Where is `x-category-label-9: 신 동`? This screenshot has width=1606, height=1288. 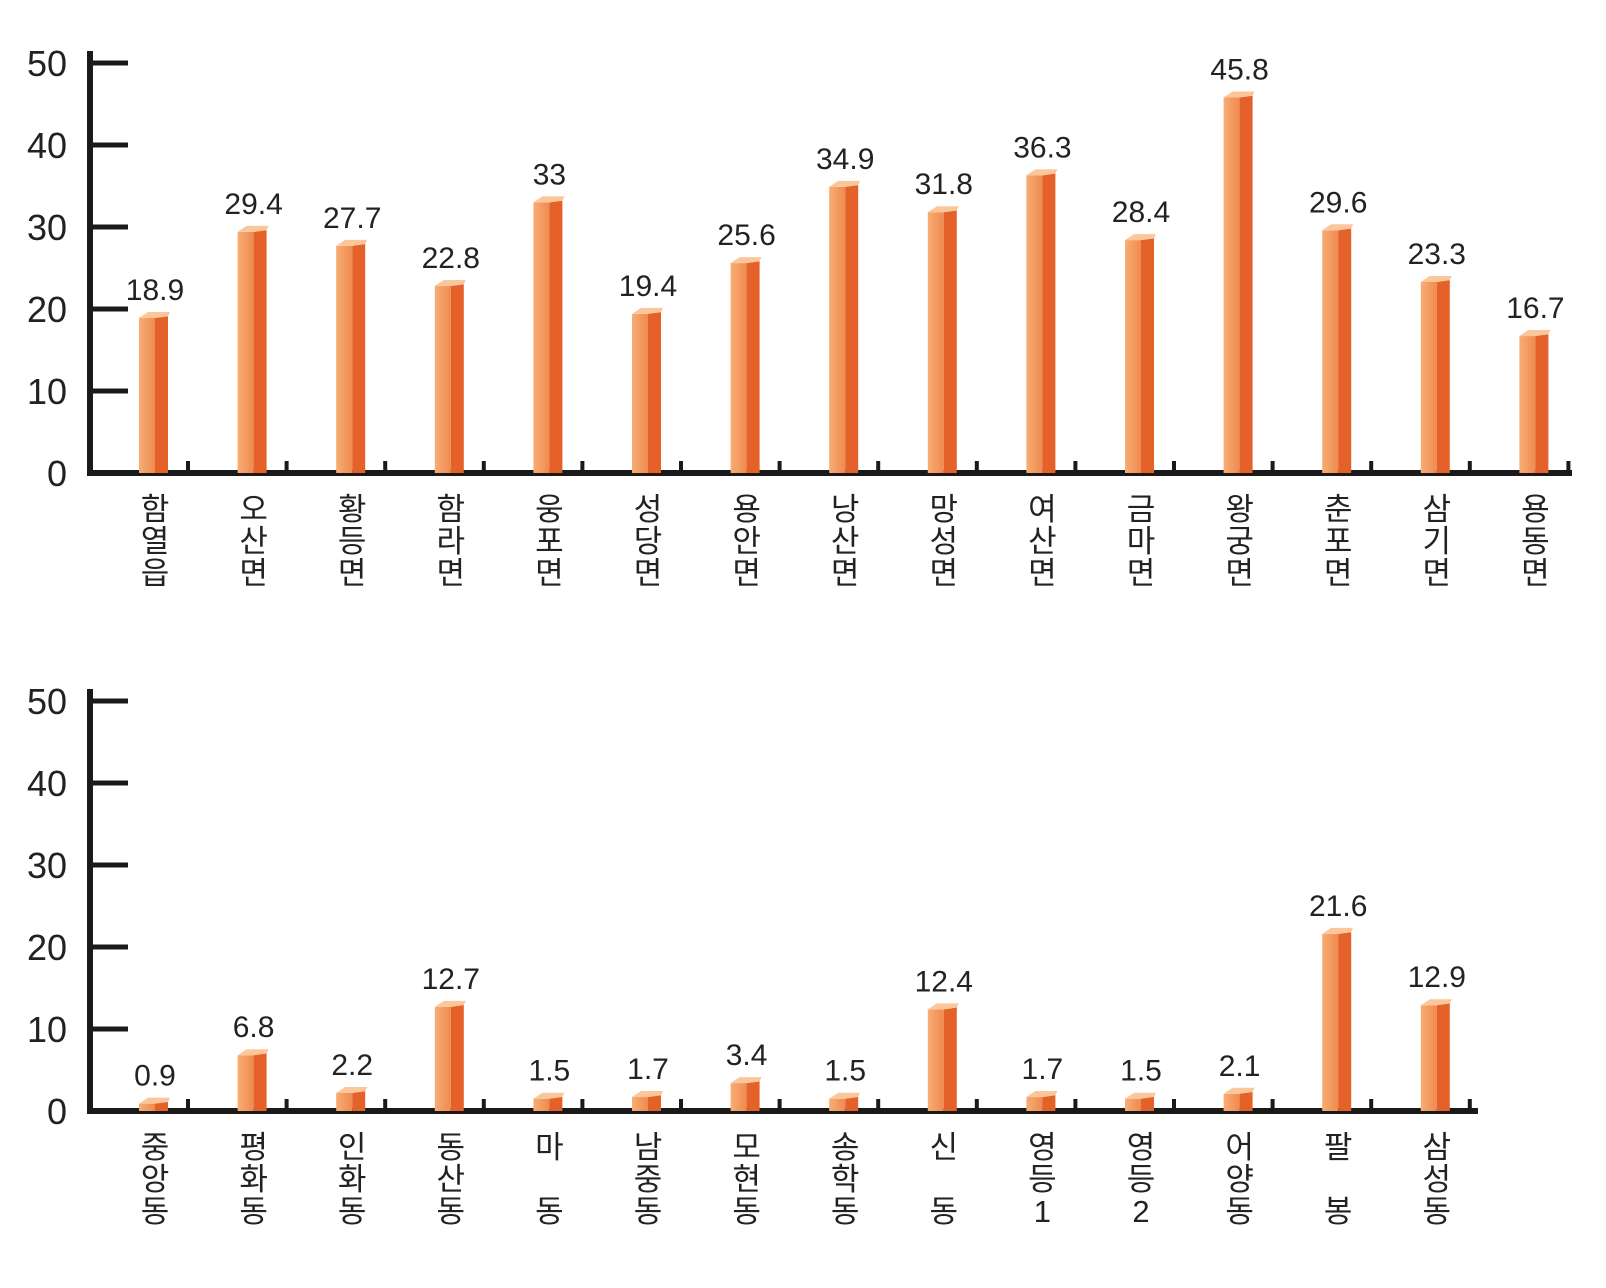
x-category-label-9: 신 동 is located at coordinates (944, 1179).